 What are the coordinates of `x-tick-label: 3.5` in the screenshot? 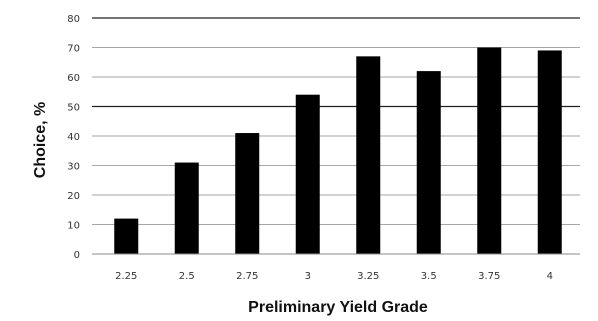 It's located at (429, 276).